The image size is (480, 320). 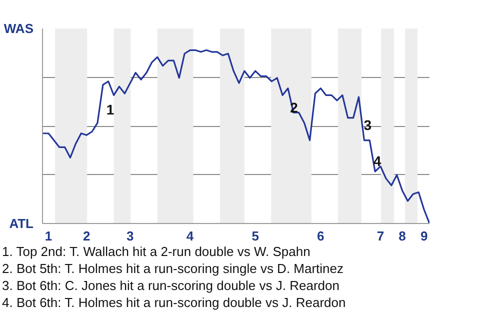 I want to click on text: WAS, so click(x=19, y=28).